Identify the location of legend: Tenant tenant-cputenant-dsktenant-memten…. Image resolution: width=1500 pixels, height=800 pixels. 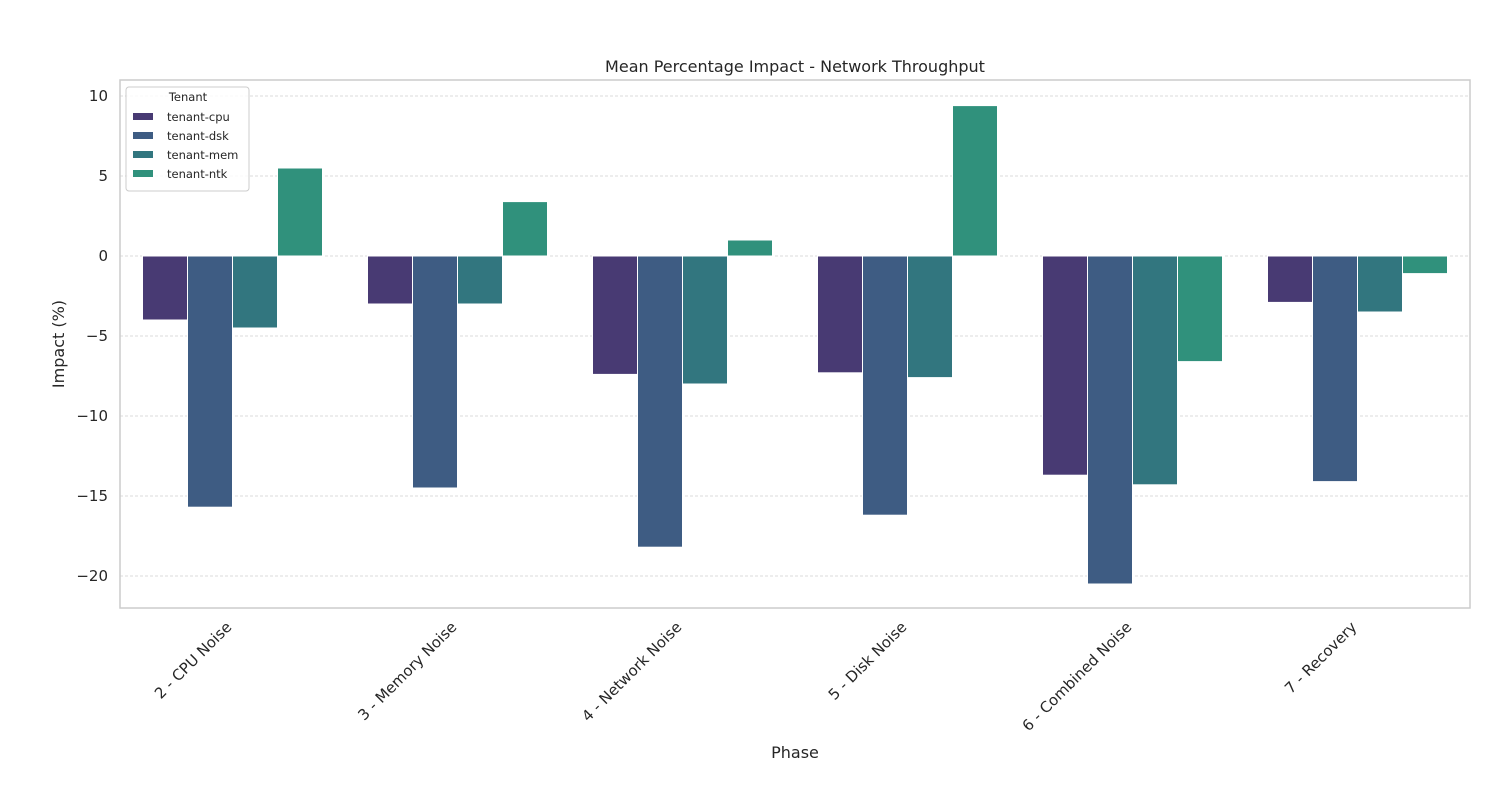
(187, 139).